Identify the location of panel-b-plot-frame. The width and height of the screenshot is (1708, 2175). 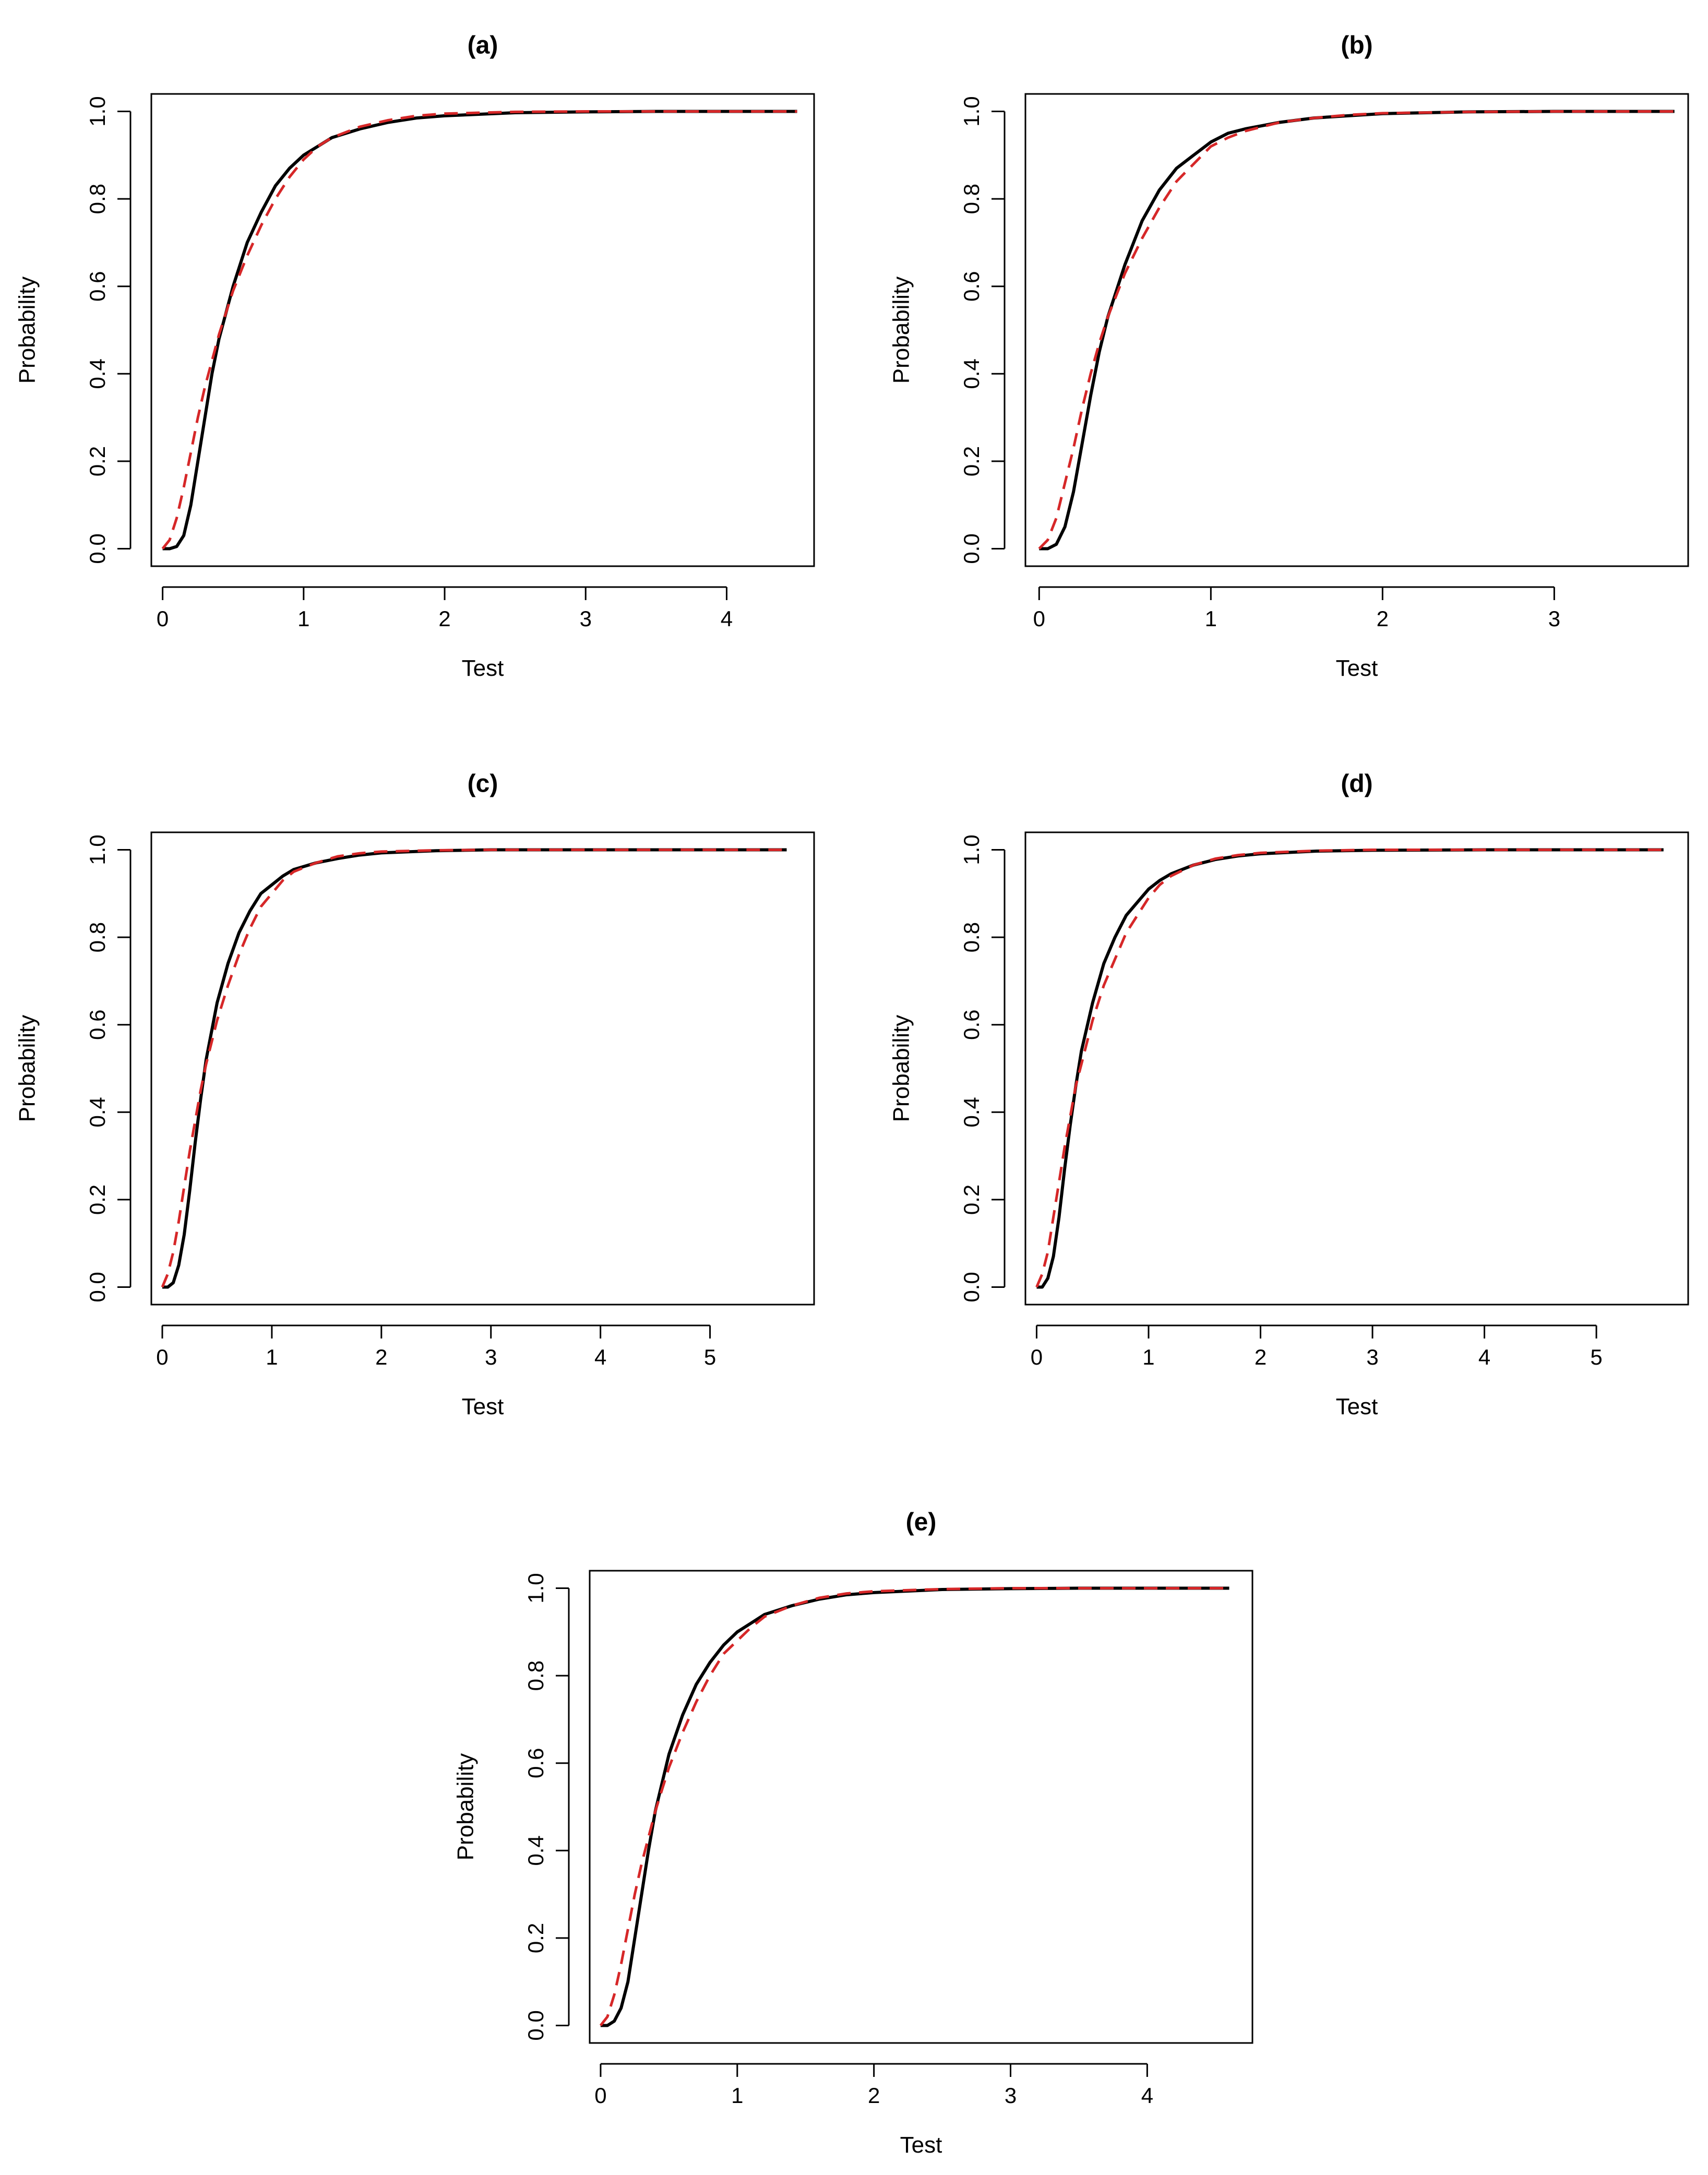
(1356, 330).